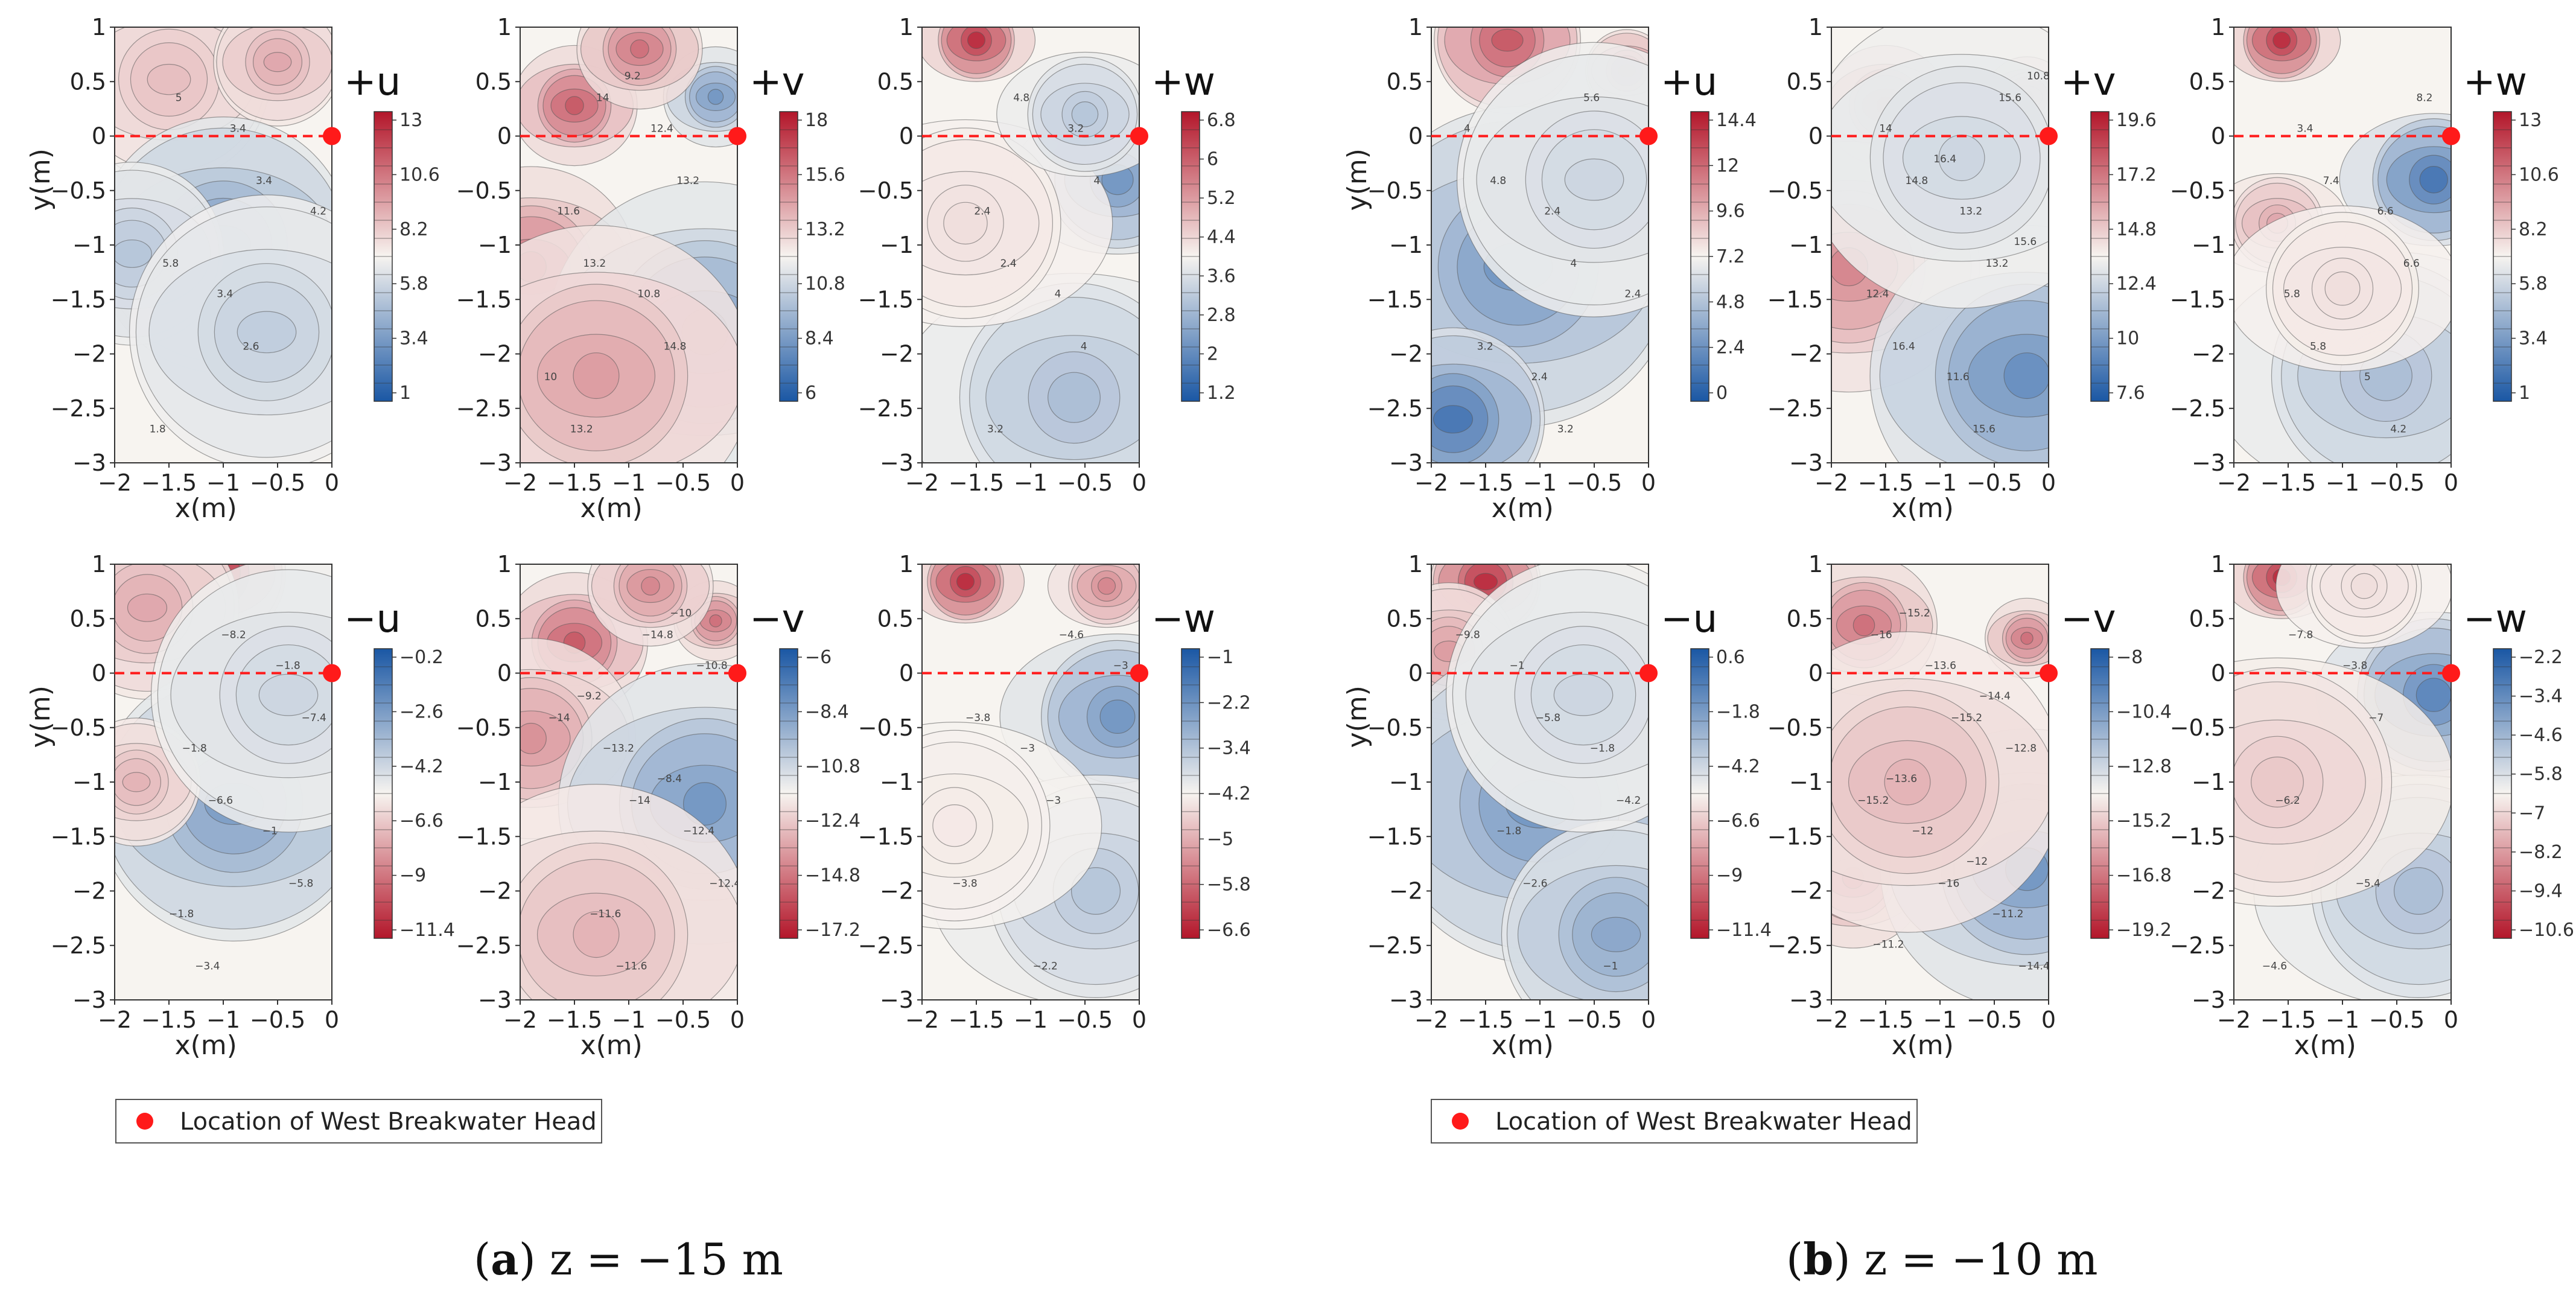  I want to click on x-tick-label: 0, so click(738, 1020).